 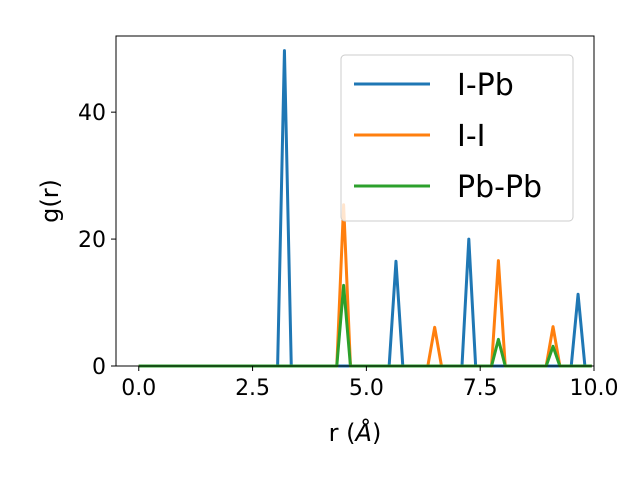 What do you see at coordinates (594, 388) in the screenshot?
I see `x-tick-label: 10.0` at bounding box center [594, 388].